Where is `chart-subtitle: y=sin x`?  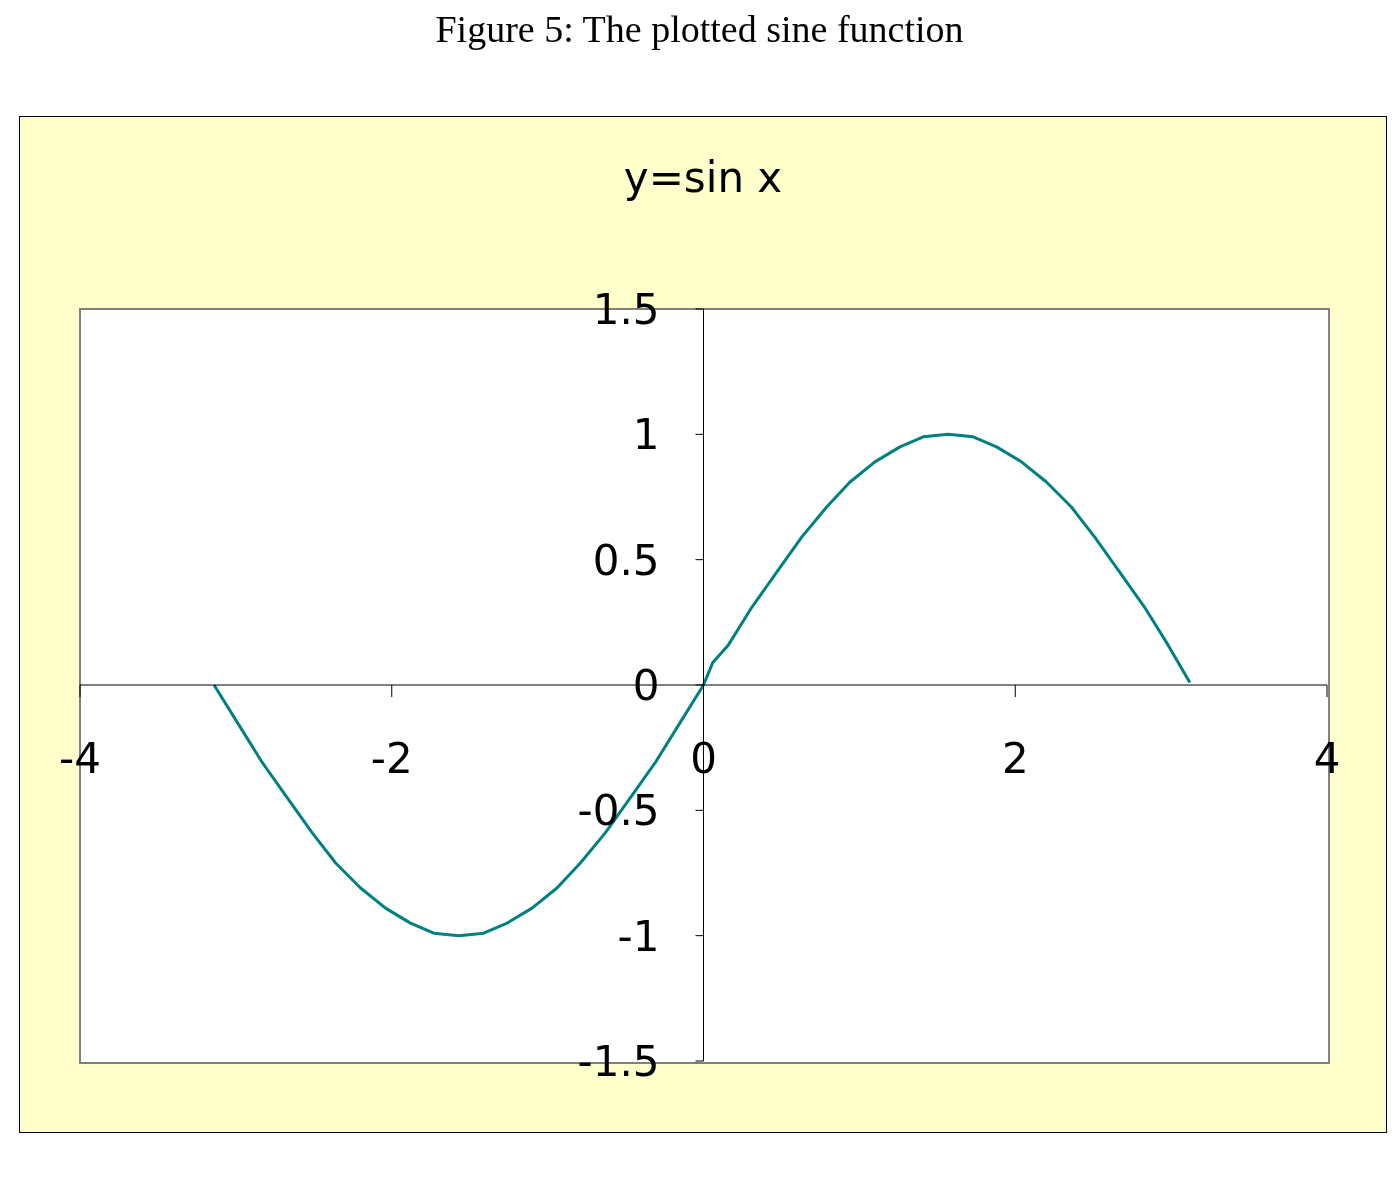 chart-subtitle: y=sin x is located at coordinates (703, 177).